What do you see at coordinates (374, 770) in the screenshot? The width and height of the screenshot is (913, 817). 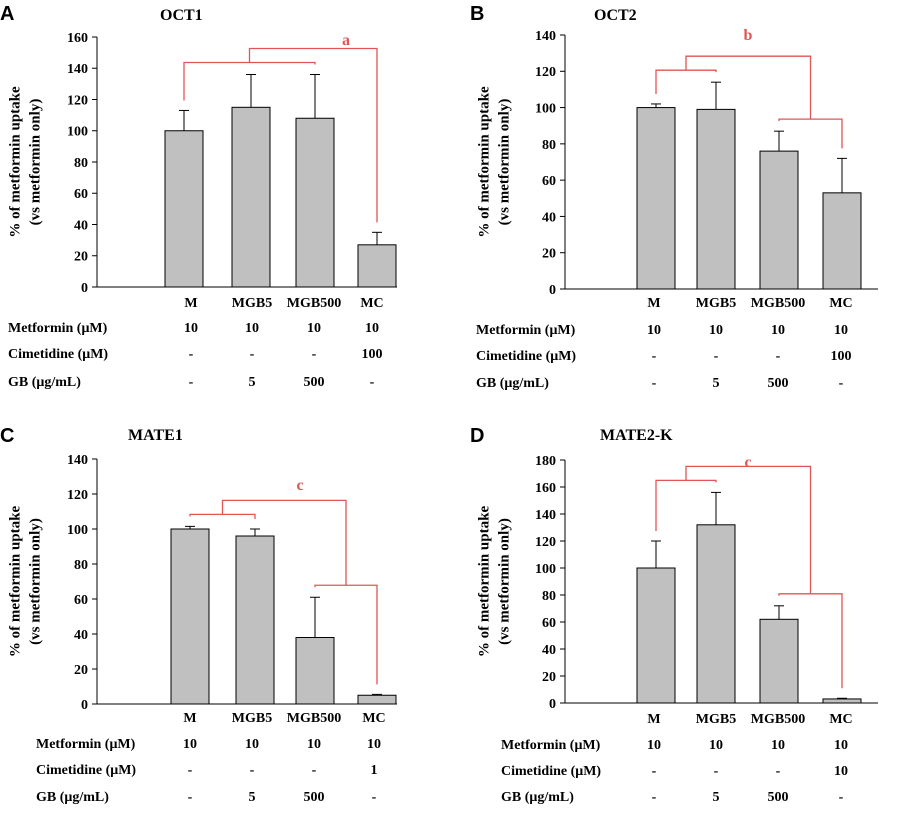 I see `table-cell: 1` at bounding box center [374, 770].